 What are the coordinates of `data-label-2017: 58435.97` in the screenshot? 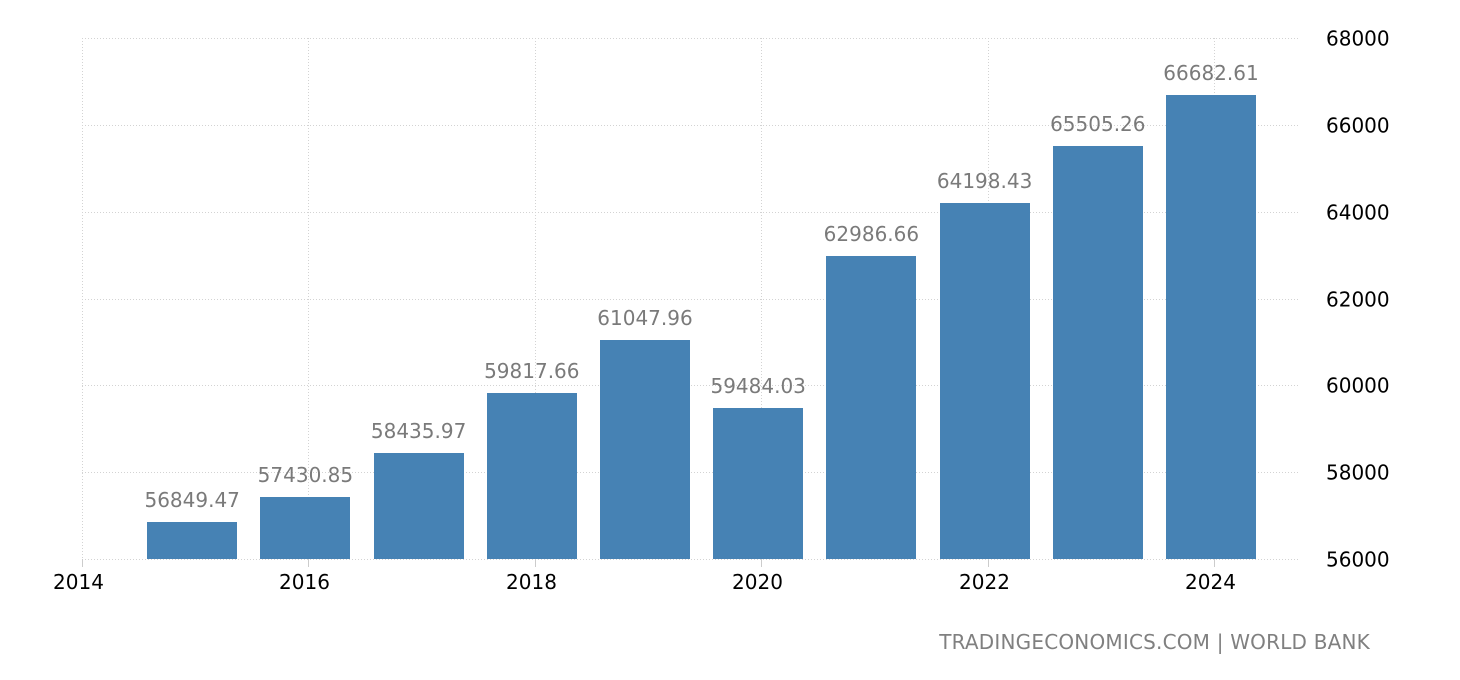 It's located at (418, 431).